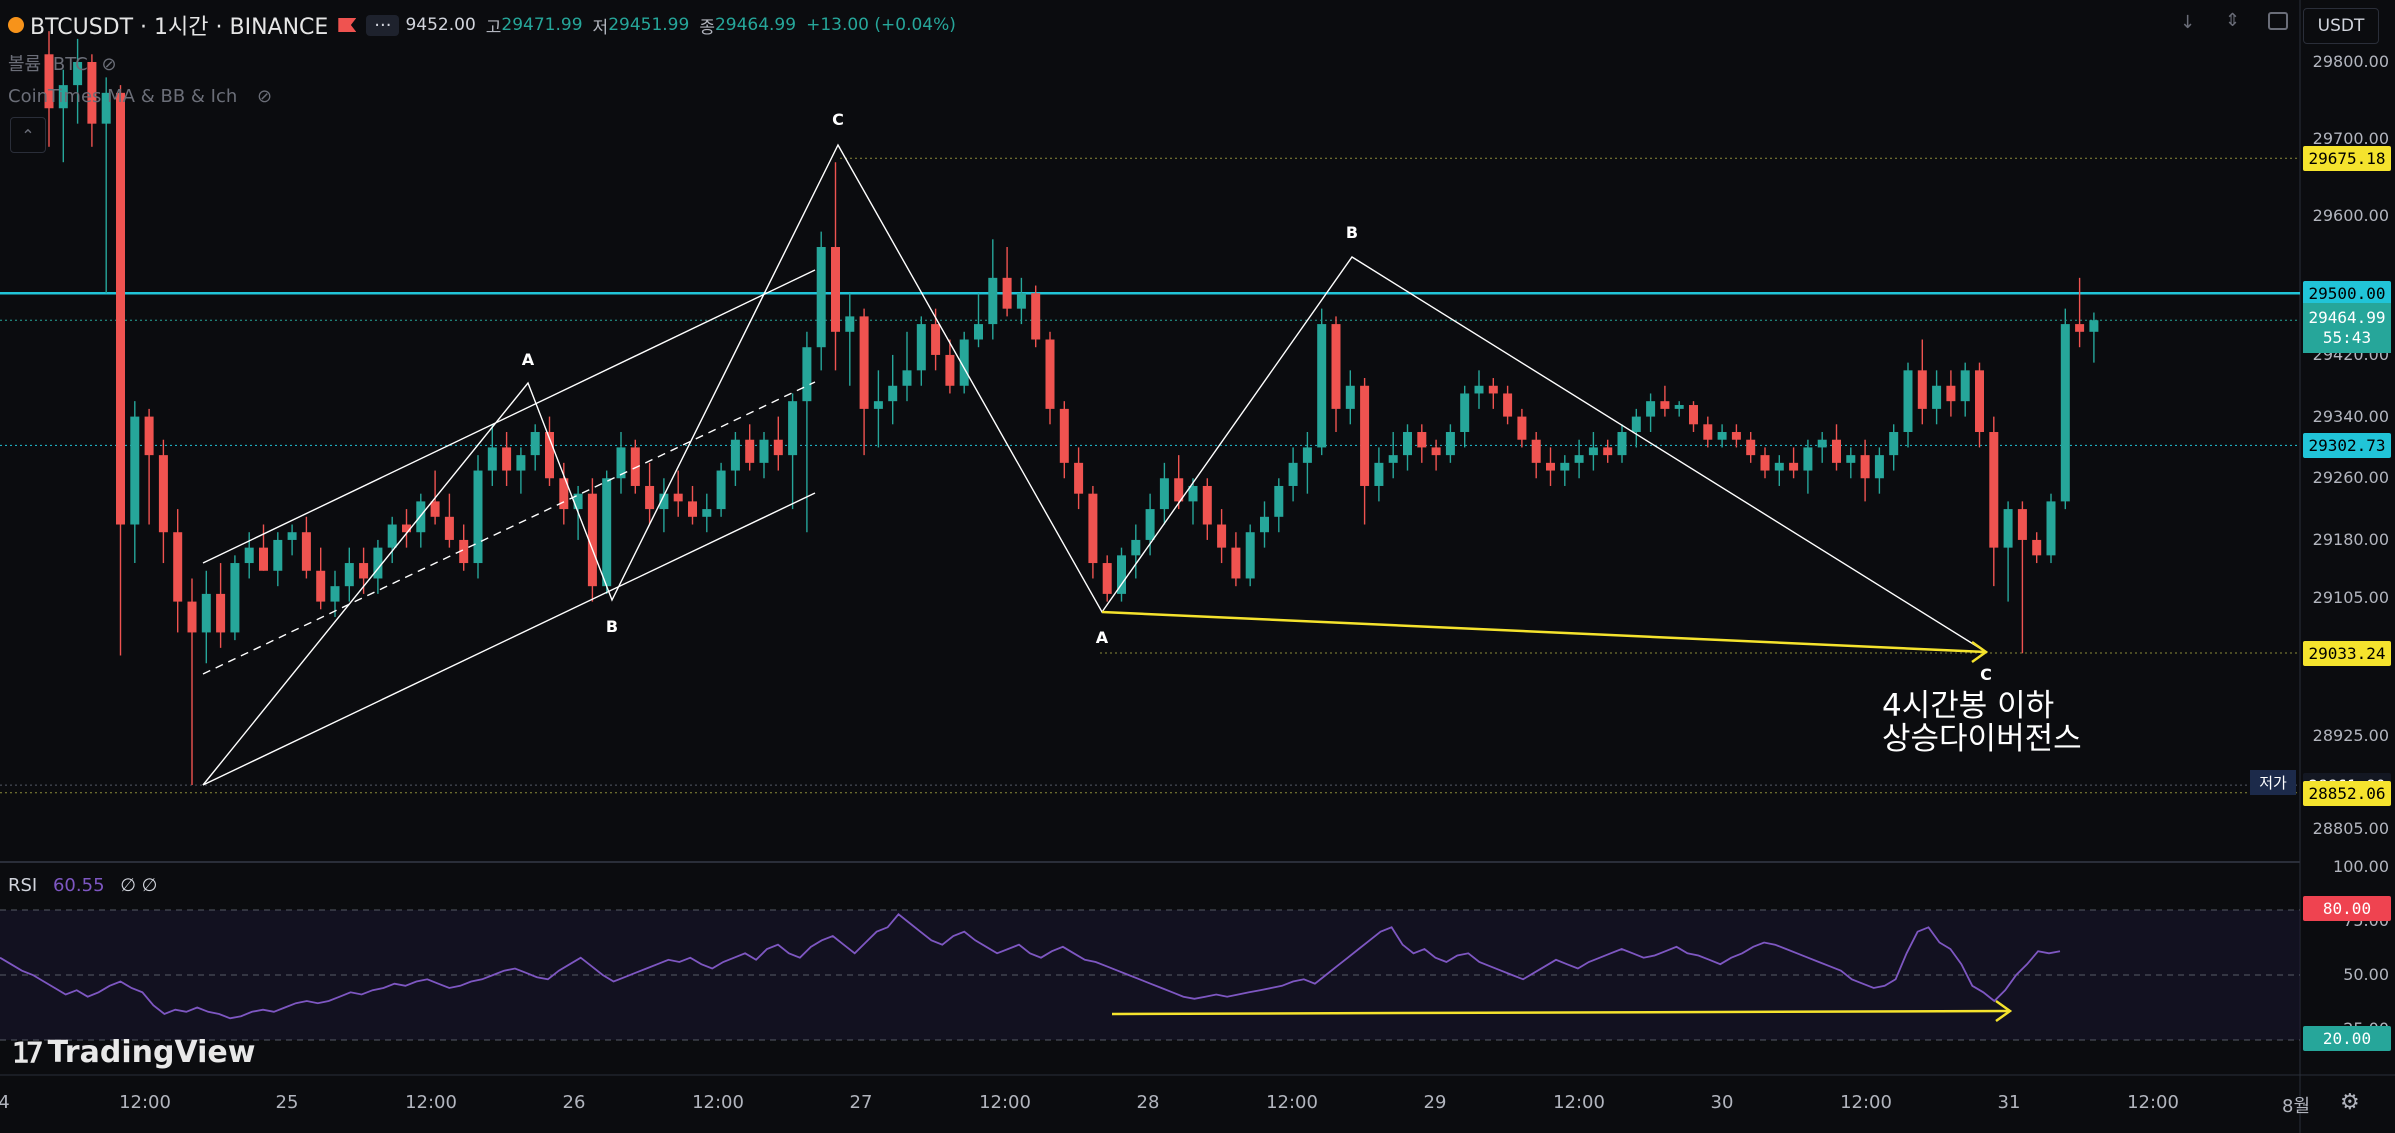 The width and height of the screenshot is (2395, 1133). What do you see at coordinates (383, 25) in the screenshot?
I see `more-button: ···` at bounding box center [383, 25].